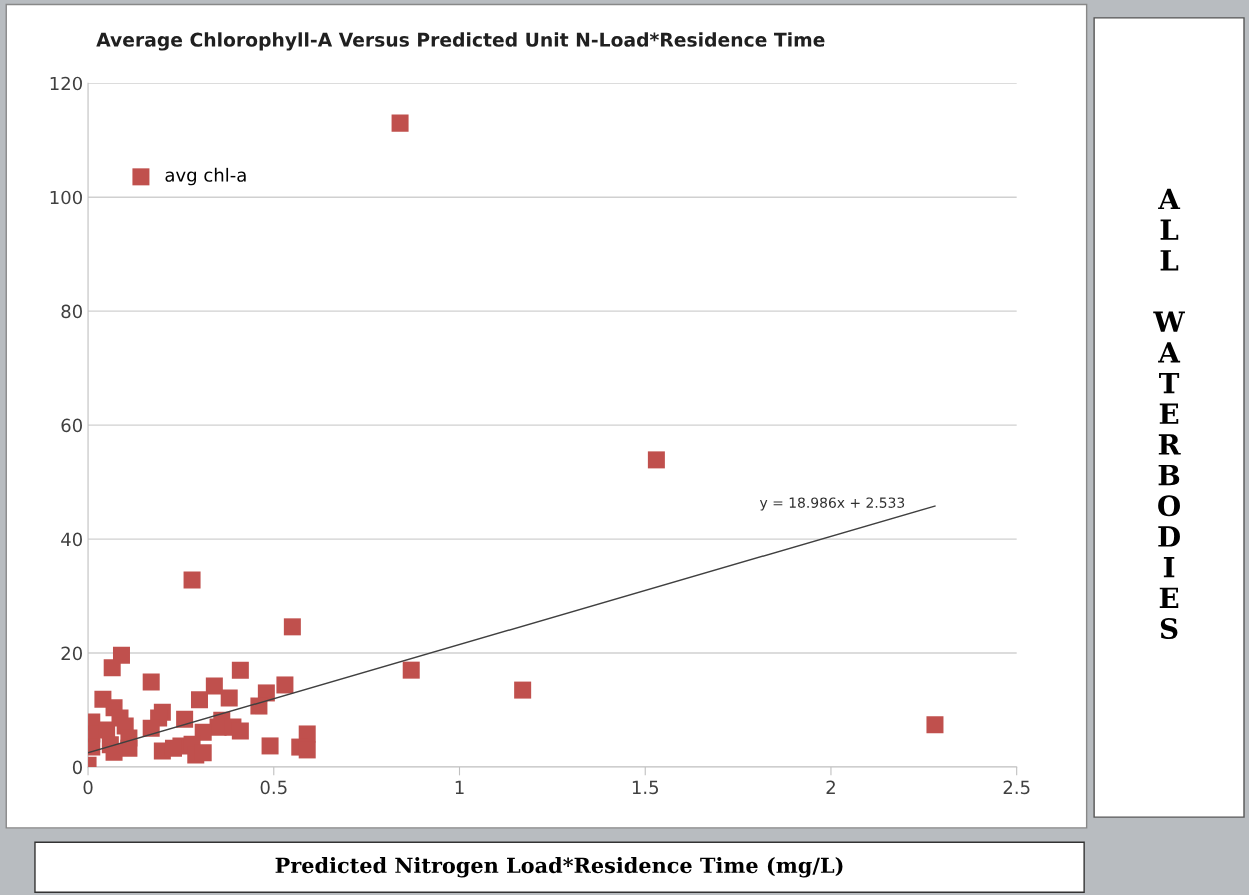 The image size is (1249, 895). What do you see at coordinates (71, 653) in the screenshot?
I see `y-tick-label: 20` at bounding box center [71, 653].